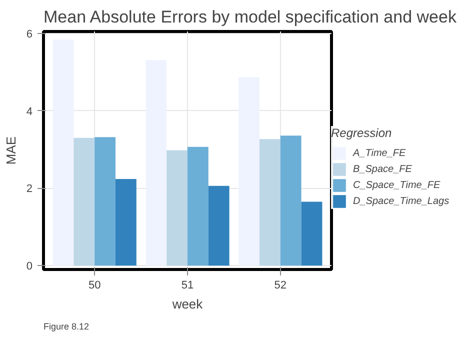 This screenshot has width=474, height=338. What do you see at coordinates (250, 17) in the screenshot?
I see `chart-title: Mean Absolute Errors by model specification and week` at bounding box center [250, 17].